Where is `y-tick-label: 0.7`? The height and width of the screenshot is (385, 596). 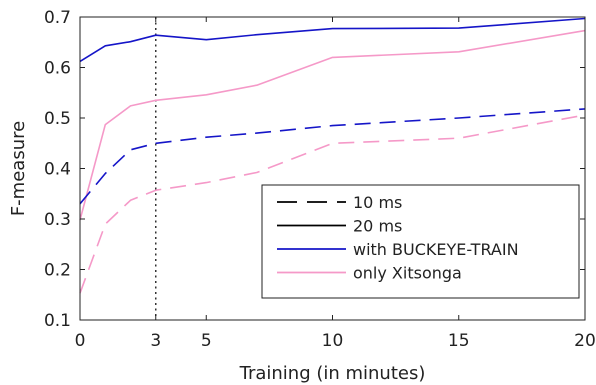
y-tick-label: 0.7 is located at coordinates (57, 18).